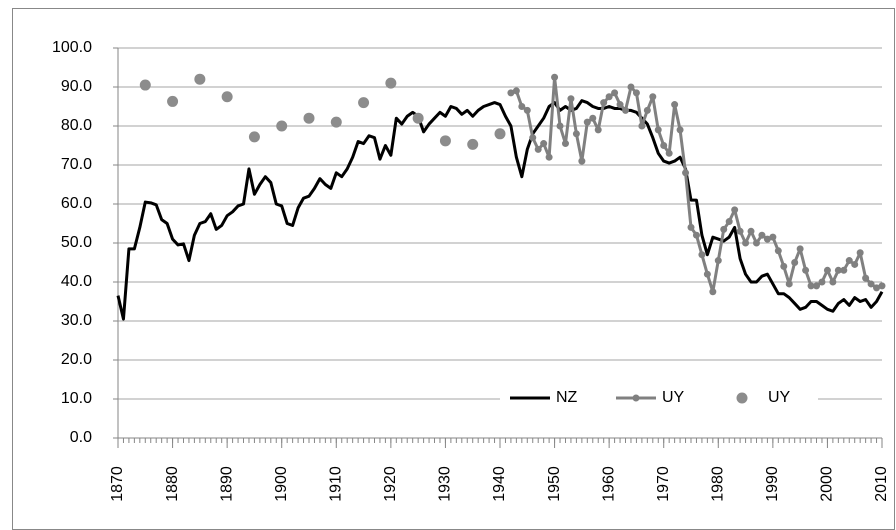  Describe the element at coordinates (718, 484) in the screenshot. I see `x-tick-label: 1980` at that location.